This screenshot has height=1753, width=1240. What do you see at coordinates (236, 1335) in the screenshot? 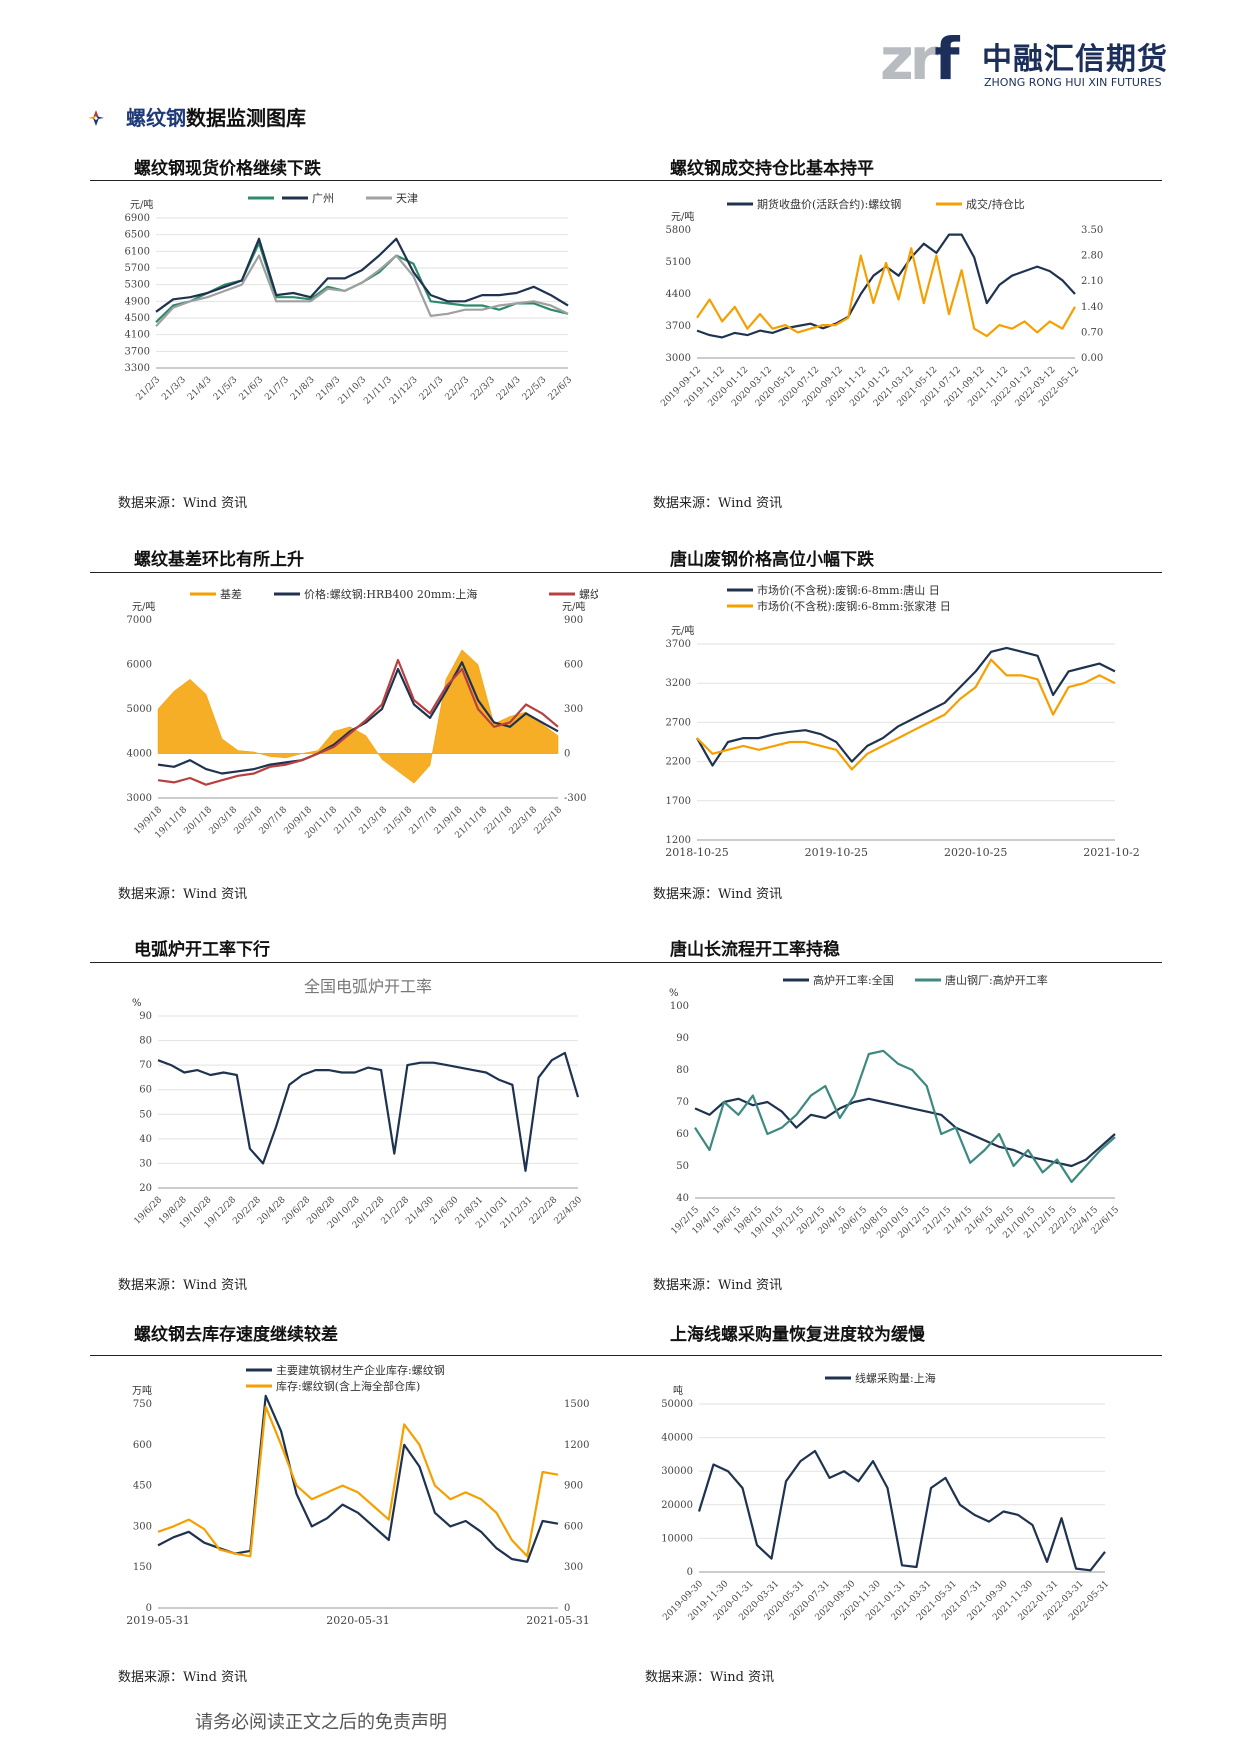
I see `panel-title-7: 螺纹钢去库存速度继续较差` at bounding box center [236, 1335].